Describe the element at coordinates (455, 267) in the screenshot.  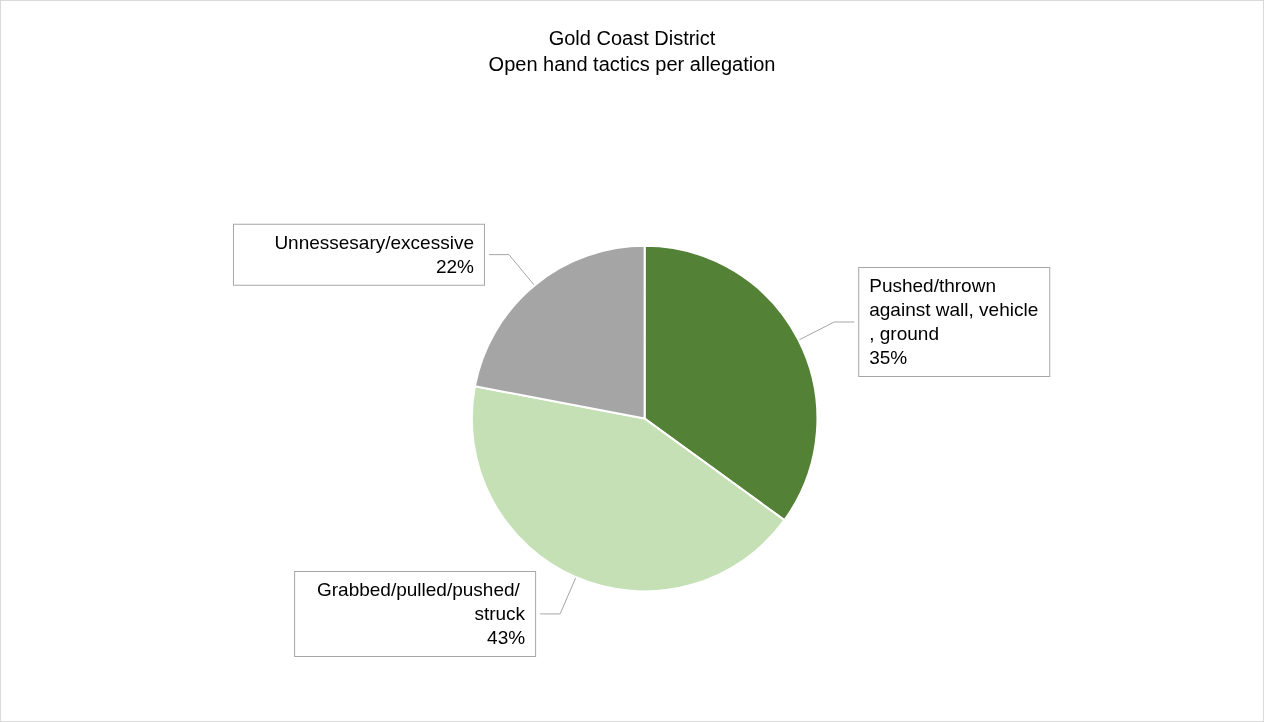
I see `data-label: 22%` at that location.